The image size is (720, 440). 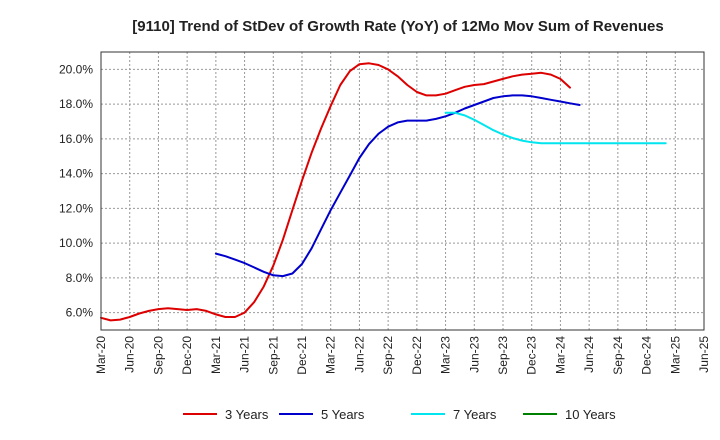 I want to click on x-tick-label: Dec-21, so click(x=302, y=355).